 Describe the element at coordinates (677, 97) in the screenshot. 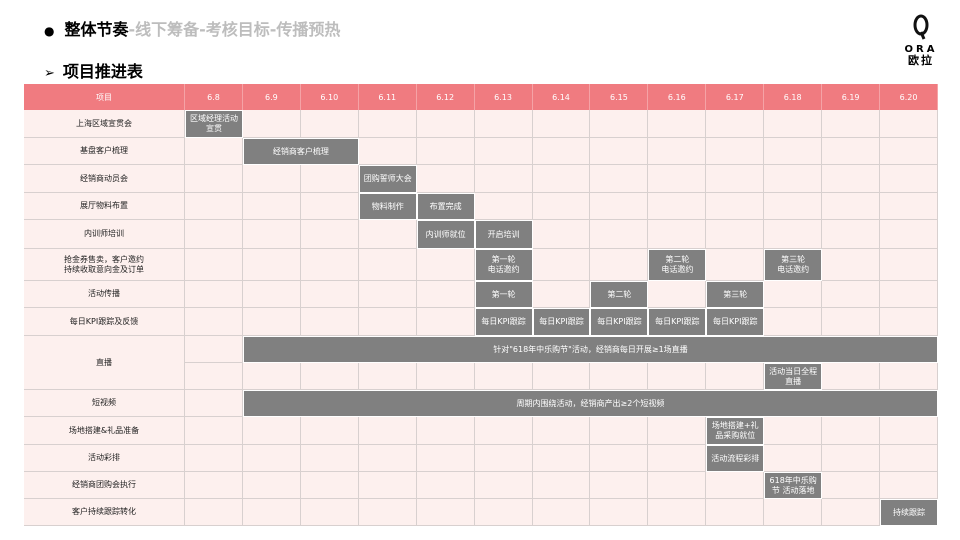

I see `date-header: 6.16` at that location.